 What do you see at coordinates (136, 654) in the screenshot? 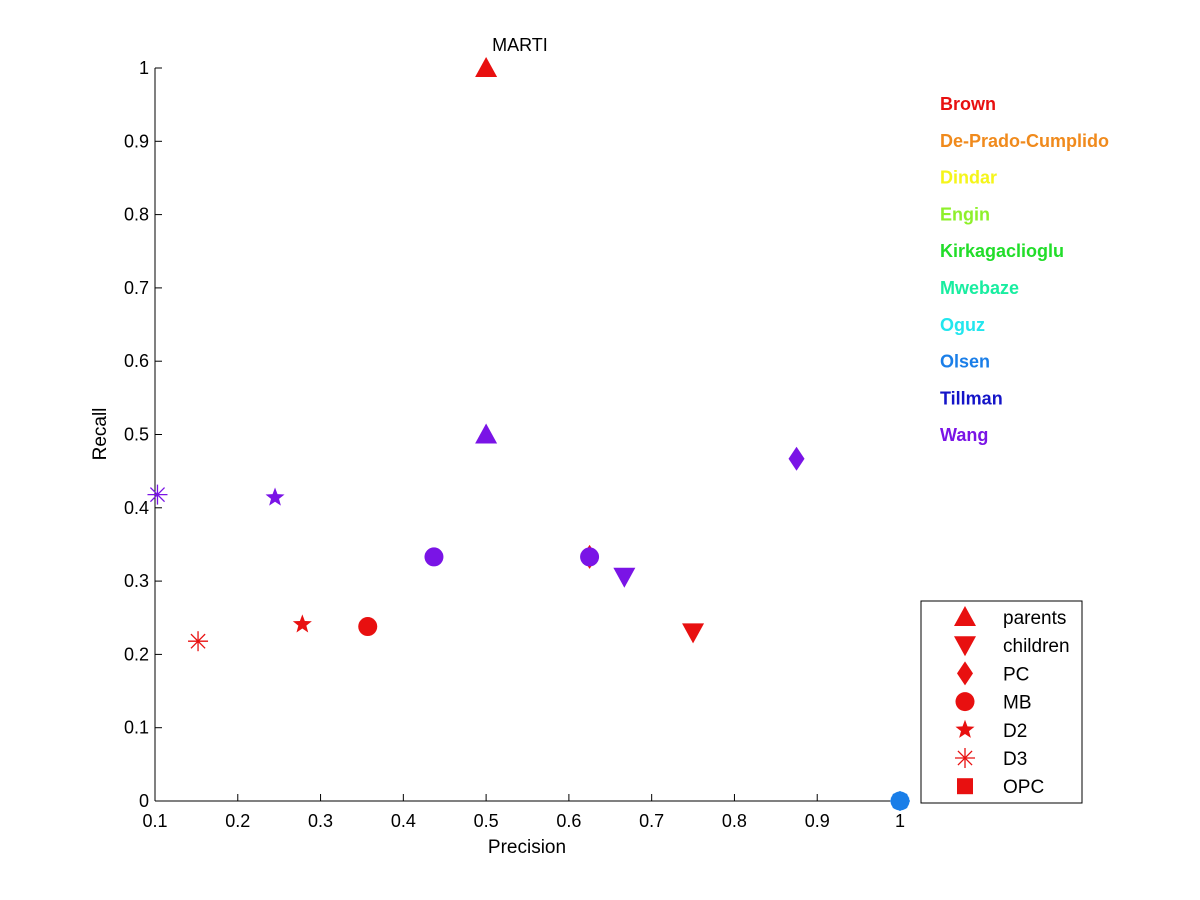
I see `y-tick-label: 0.2` at bounding box center [136, 654].